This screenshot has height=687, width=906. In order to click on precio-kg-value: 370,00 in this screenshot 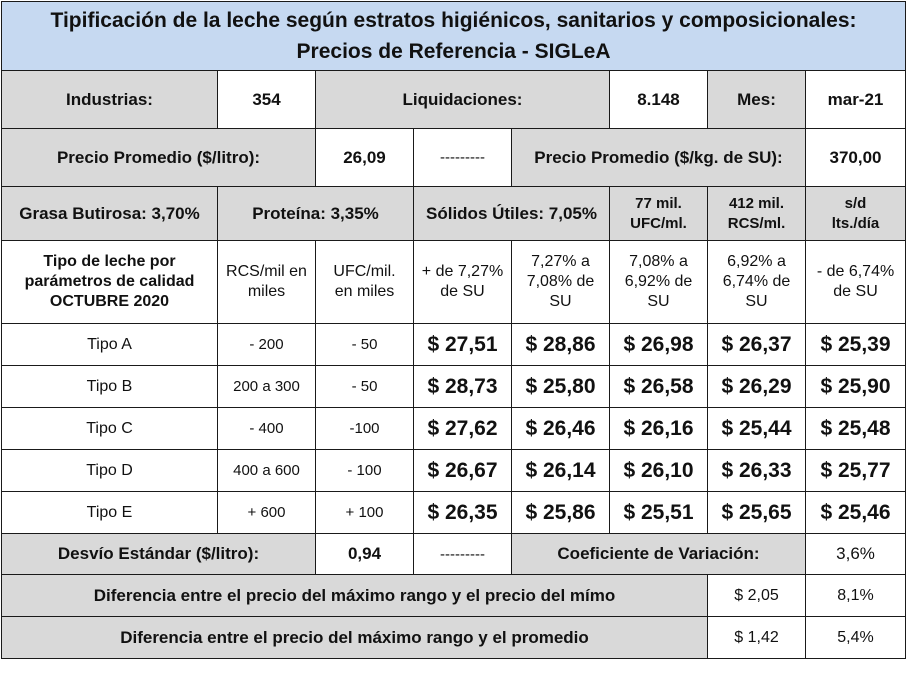, I will do `click(855, 157)`.